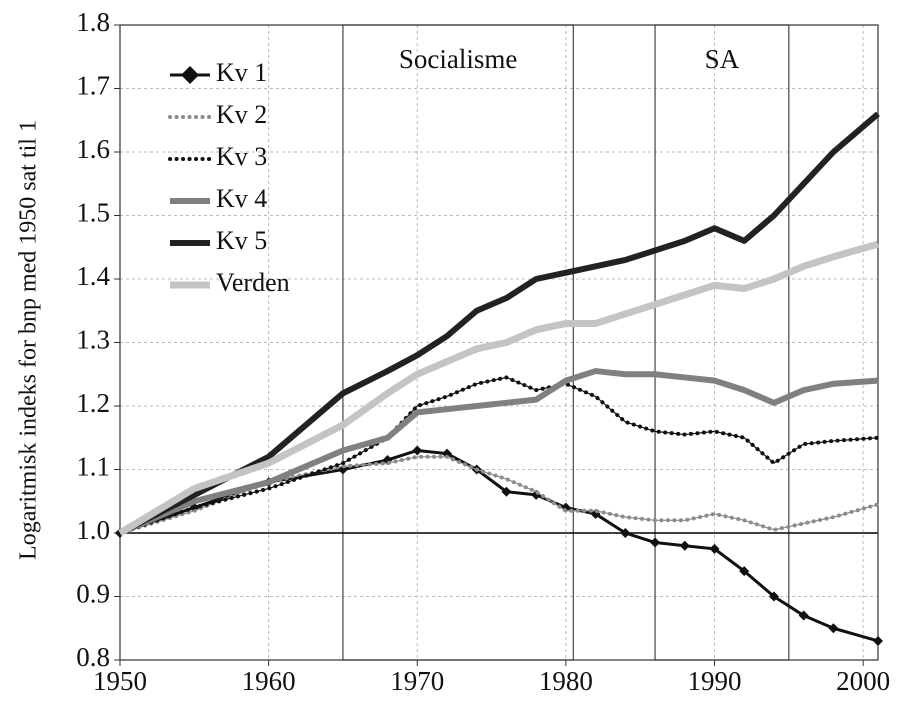 The image size is (897, 701). Describe the element at coordinates (93, 657) in the screenshot. I see `y-tick-label: 0.8` at that location.